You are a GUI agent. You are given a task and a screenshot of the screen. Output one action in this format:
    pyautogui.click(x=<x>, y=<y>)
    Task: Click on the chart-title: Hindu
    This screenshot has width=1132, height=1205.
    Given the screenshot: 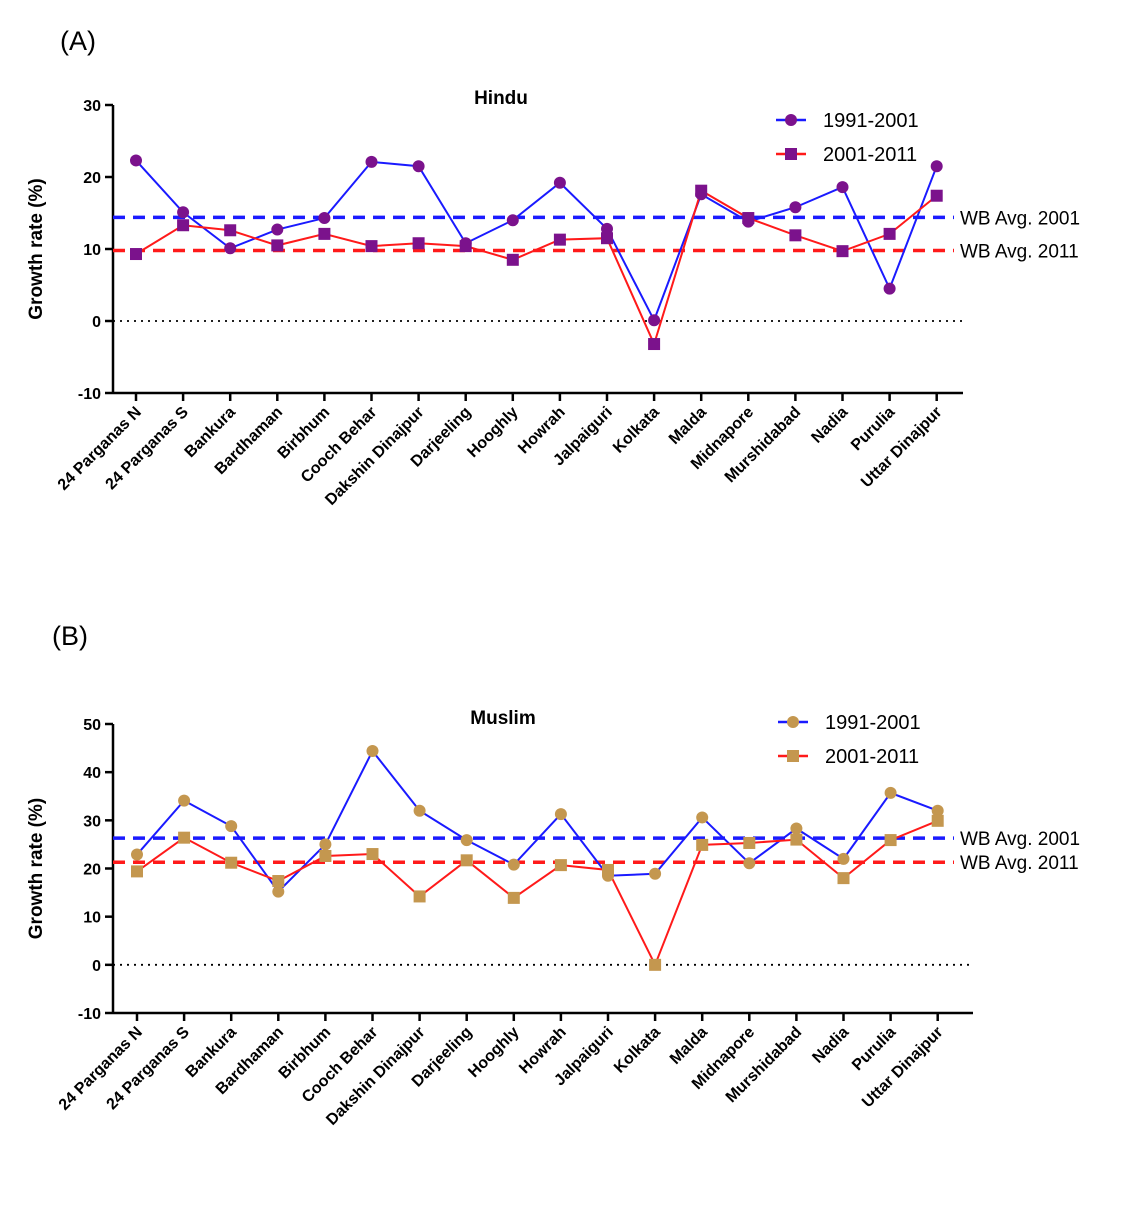 What is the action you would take?
    pyautogui.click(x=501, y=98)
    